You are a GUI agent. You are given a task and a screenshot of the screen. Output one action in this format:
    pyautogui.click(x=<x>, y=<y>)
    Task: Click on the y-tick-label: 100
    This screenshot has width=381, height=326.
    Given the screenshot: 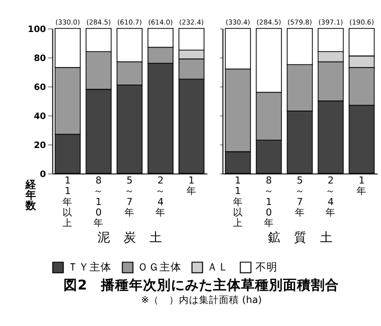 What is the action you would take?
    pyautogui.click(x=37, y=29)
    